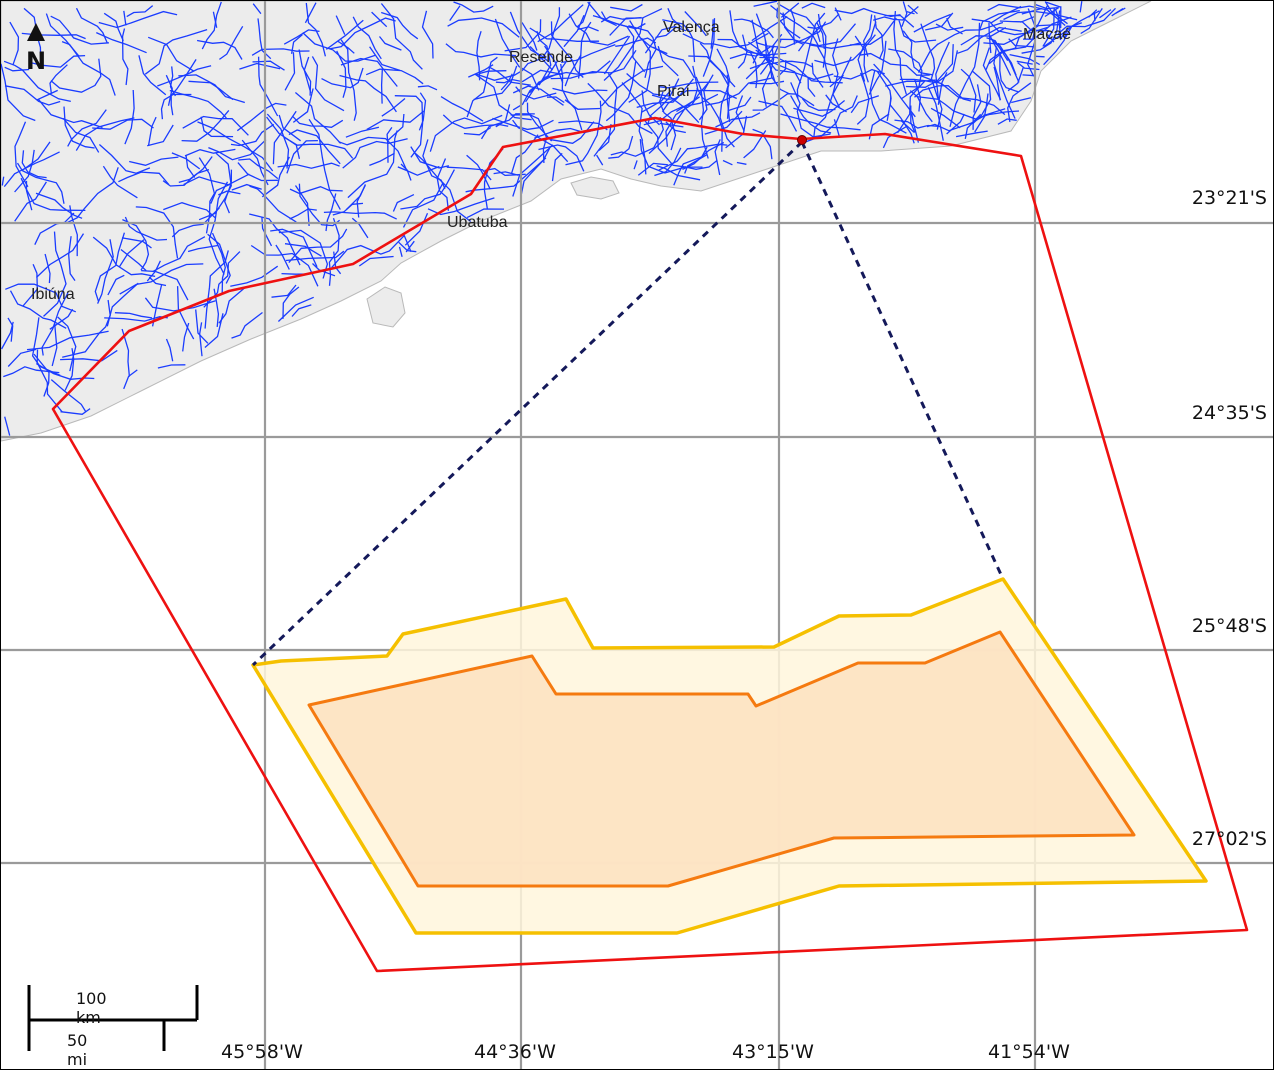 The height and width of the screenshot is (1070, 1274). I want to click on city-label-pirai: Piraí, so click(673, 91).